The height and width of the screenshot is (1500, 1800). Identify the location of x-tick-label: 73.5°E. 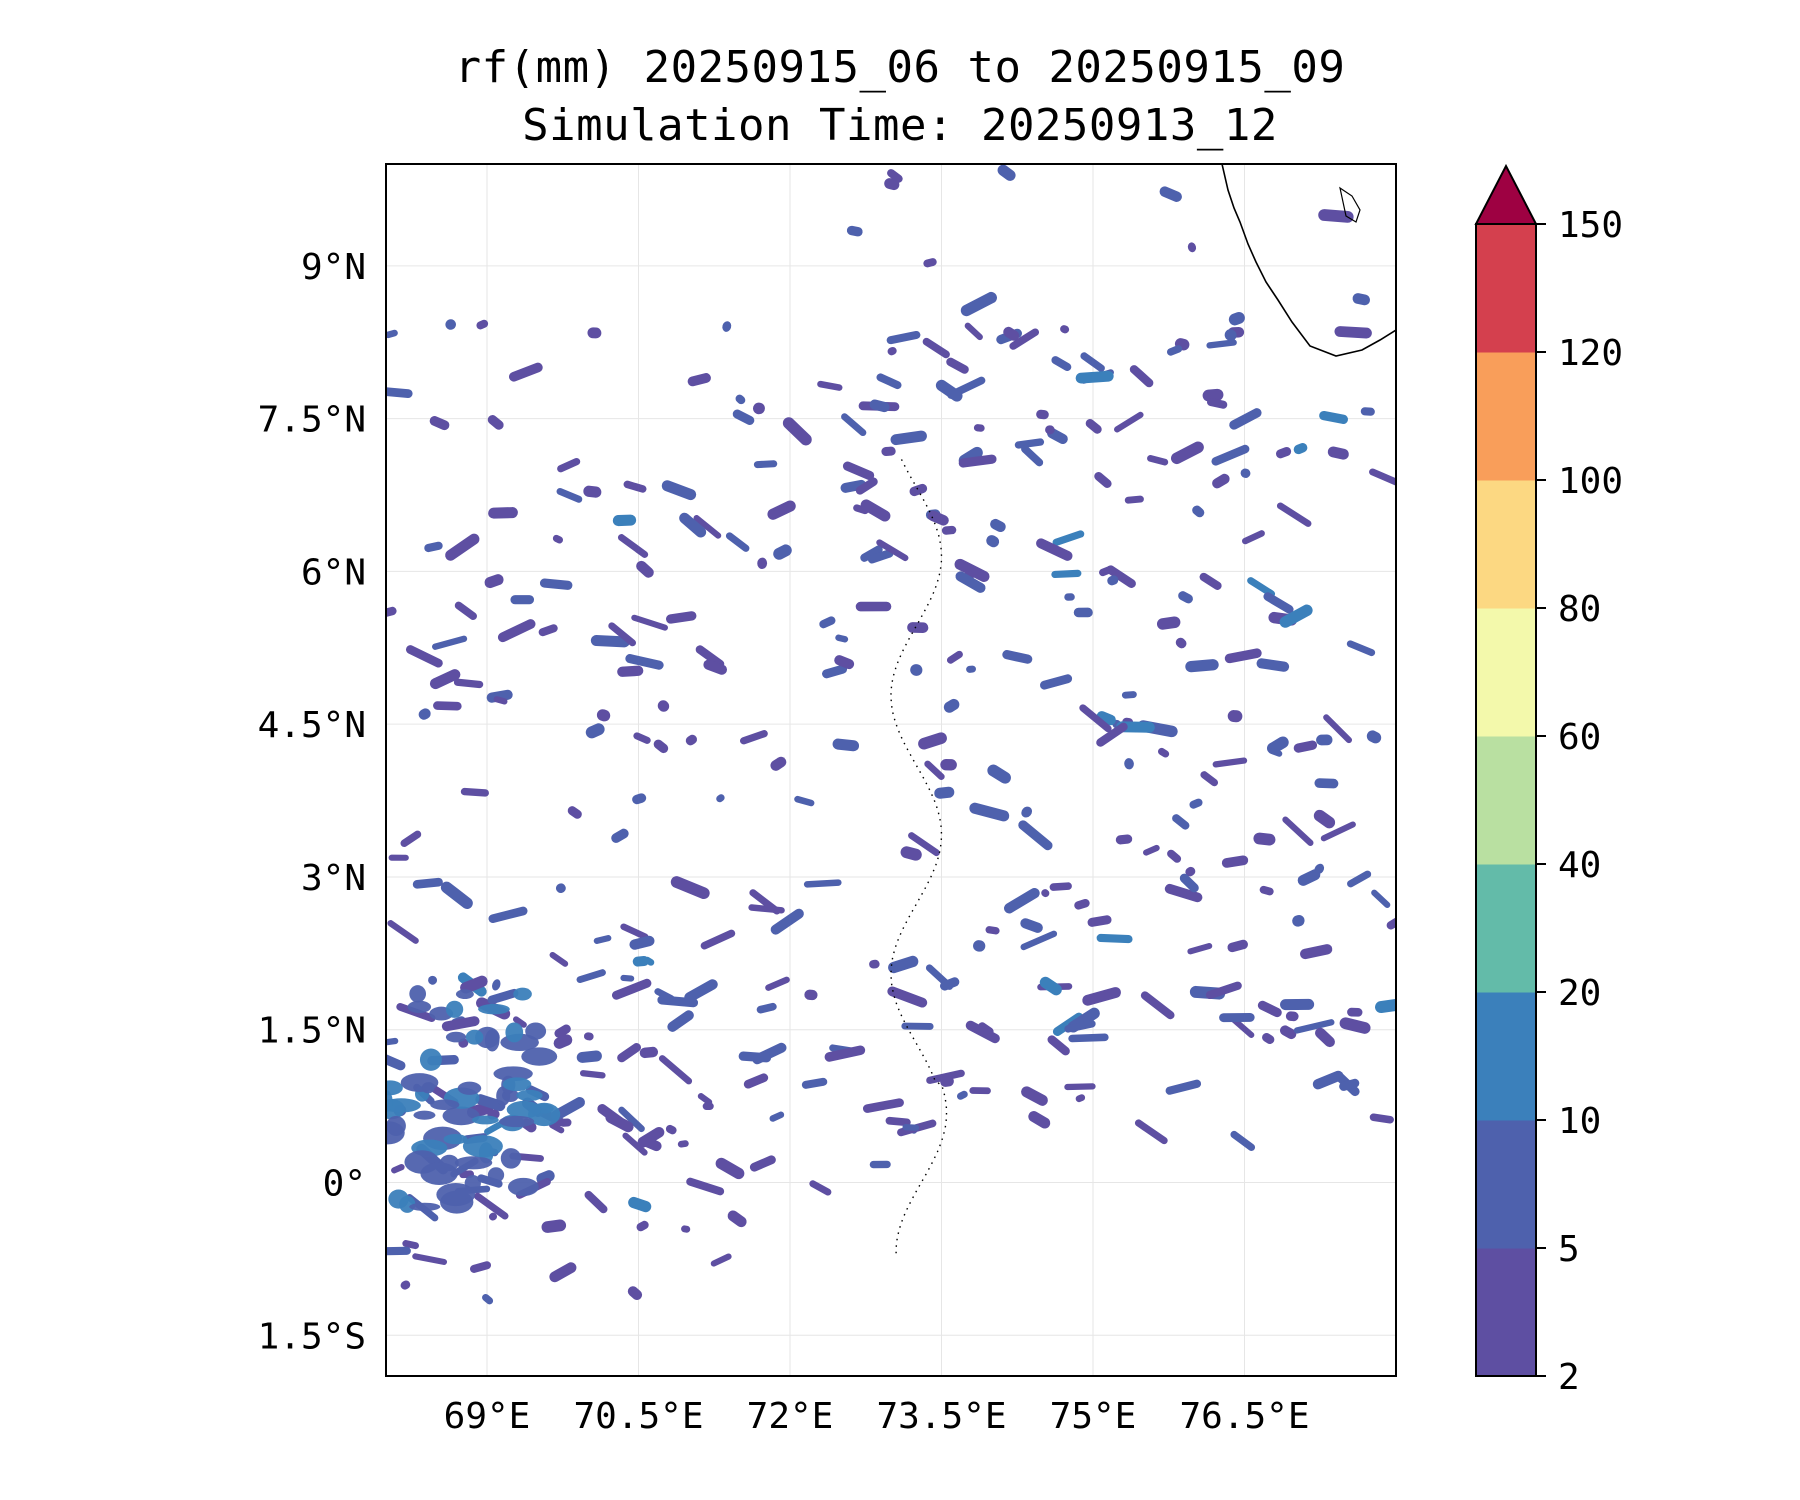
(941, 1416).